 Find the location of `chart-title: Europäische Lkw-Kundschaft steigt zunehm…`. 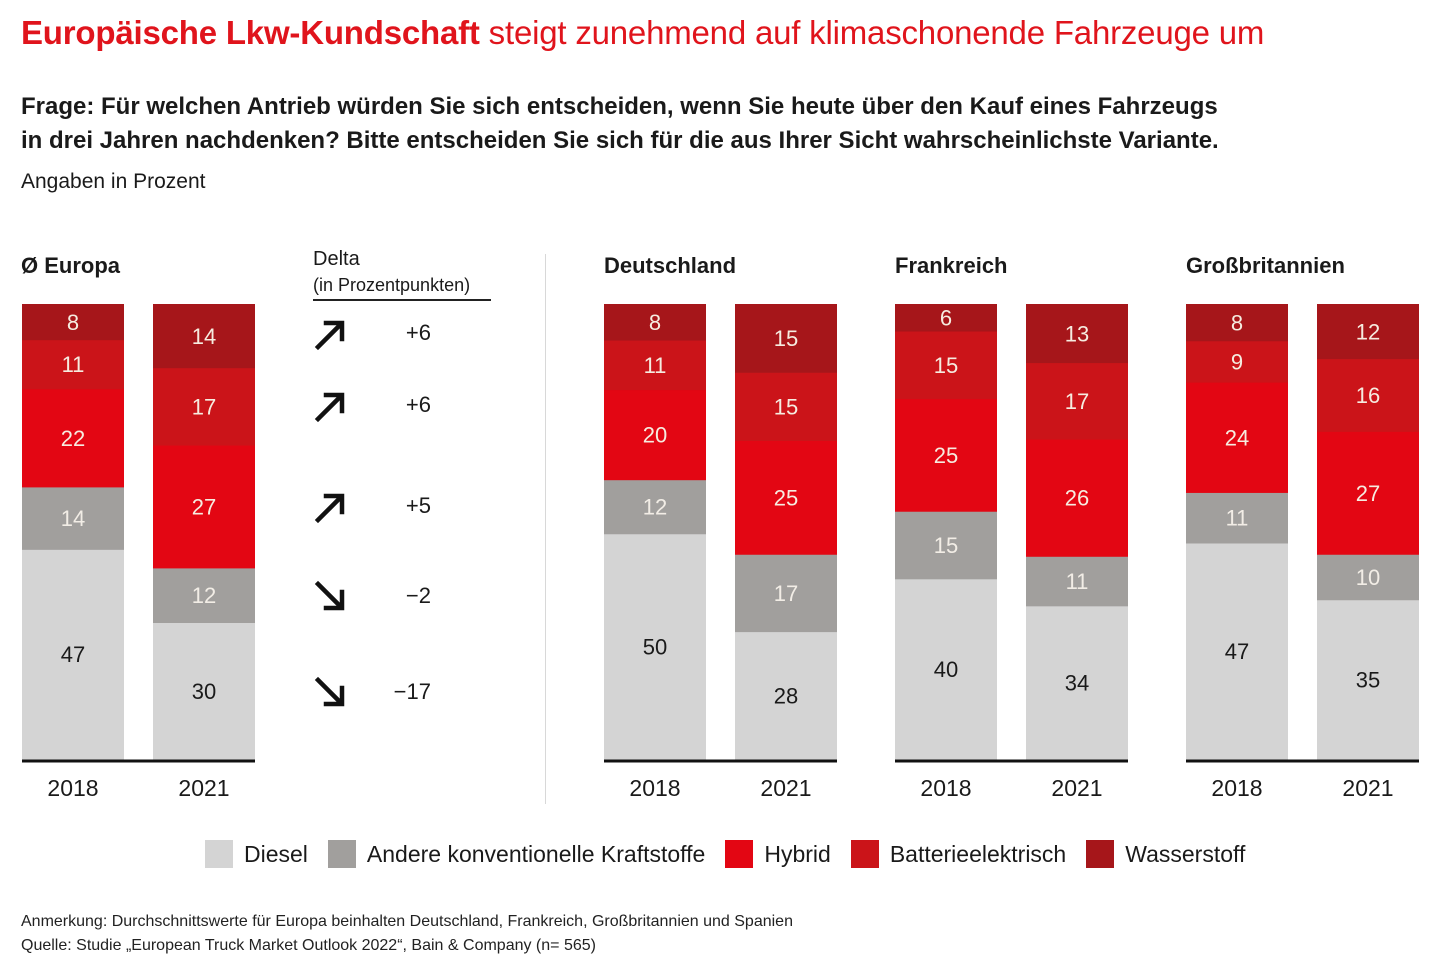

chart-title: Europäische Lkw-Kundschaft steigt zunehm… is located at coordinates (642, 33).